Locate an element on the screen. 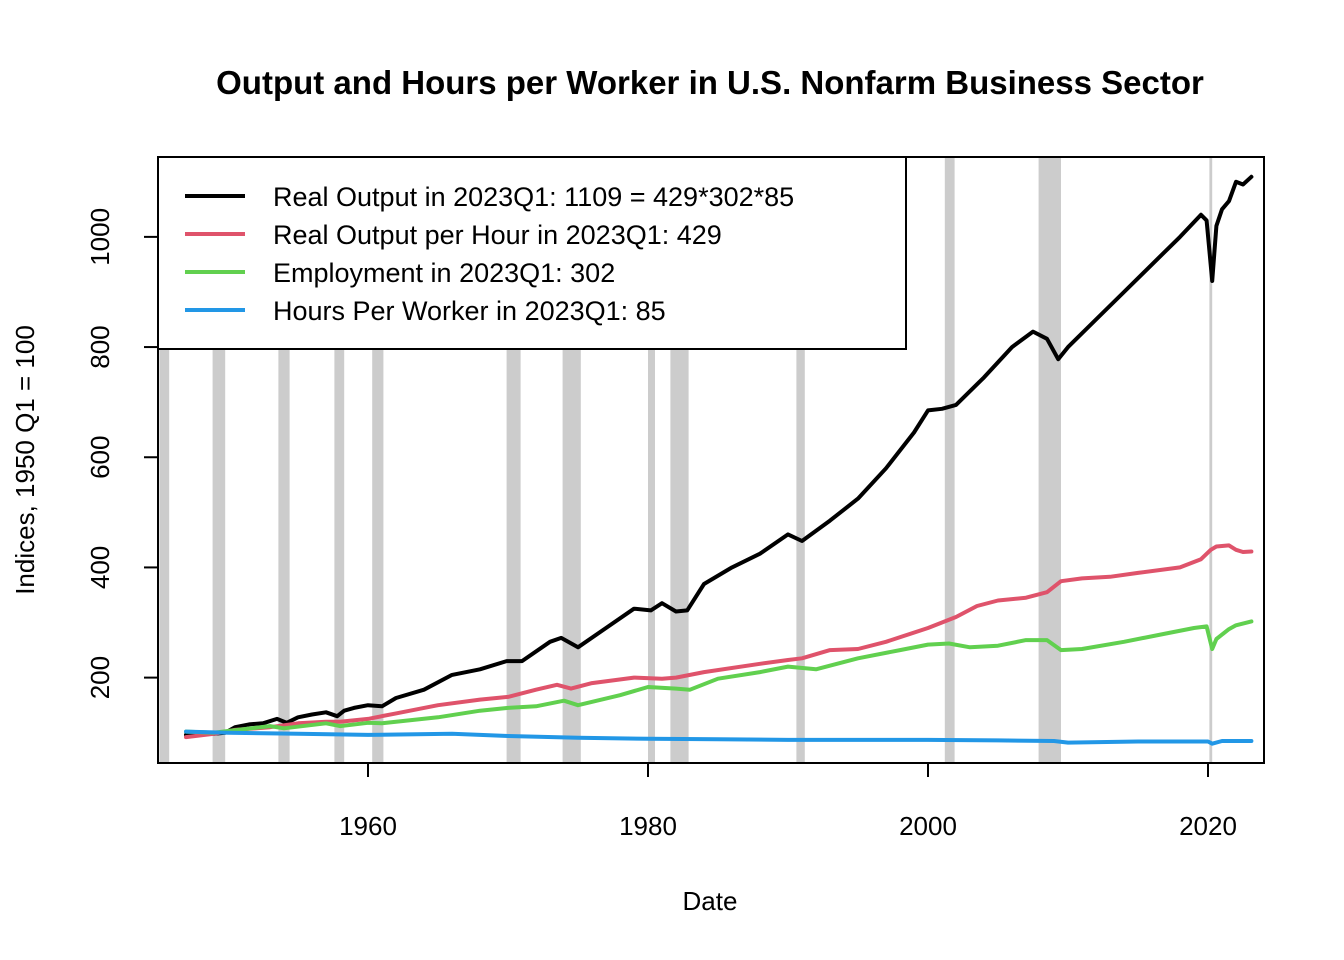 Image resolution: width=1344 pixels, height=960 pixels. x-axis: 1960 1980 2000 2020 is located at coordinates (788, 801).